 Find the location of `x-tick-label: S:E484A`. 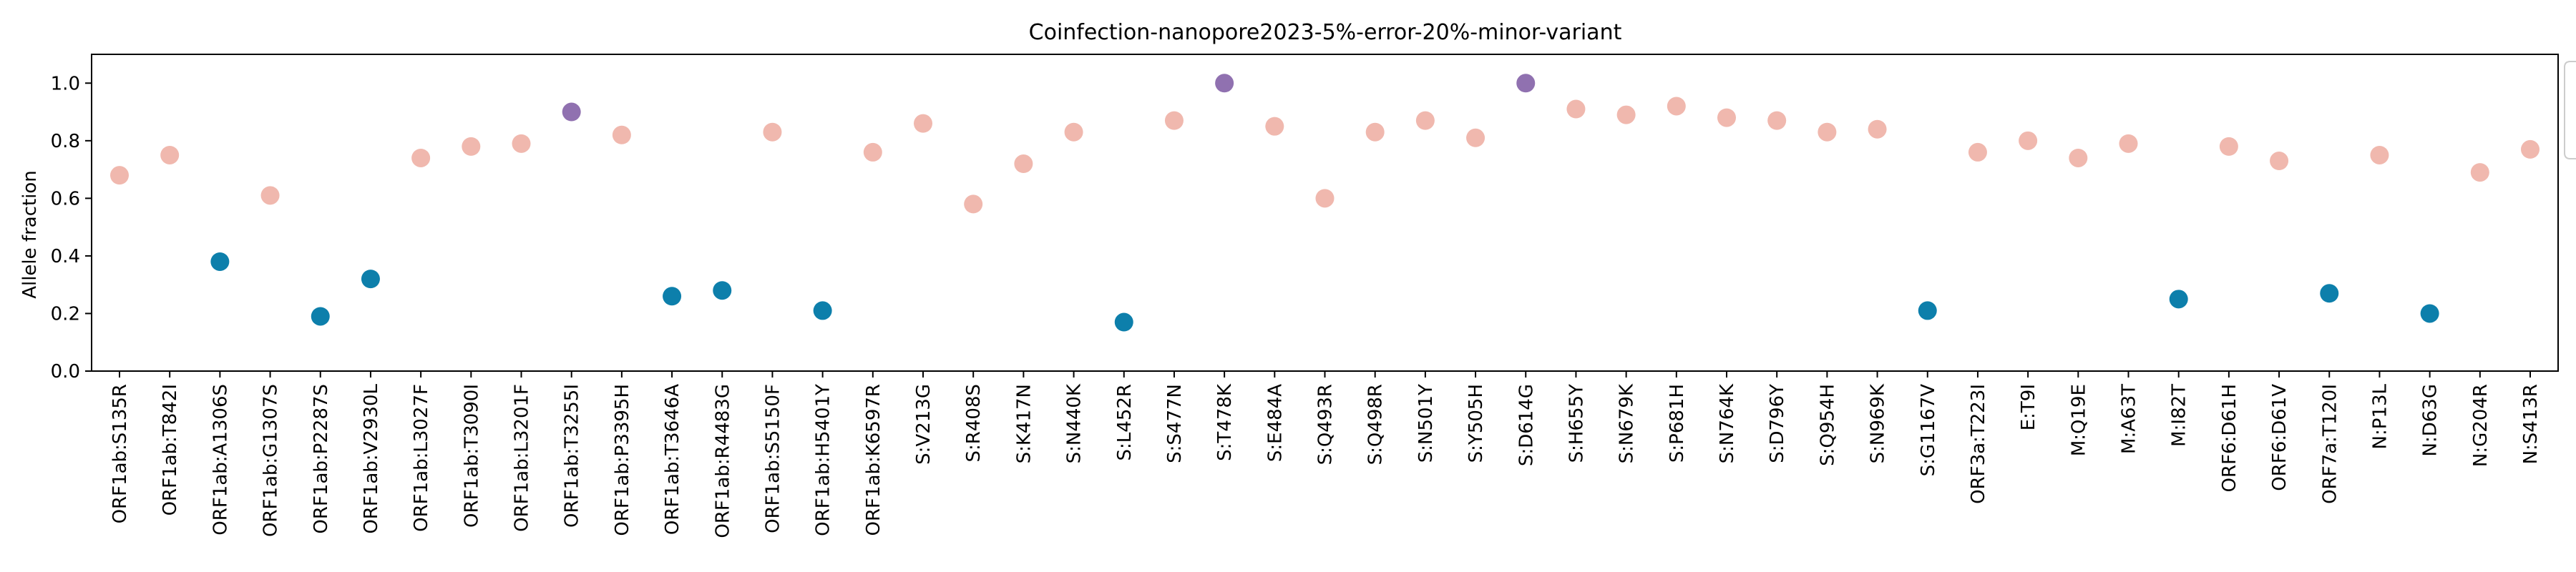

x-tick-label: S:E484A is located at coordinates (1275, 423).